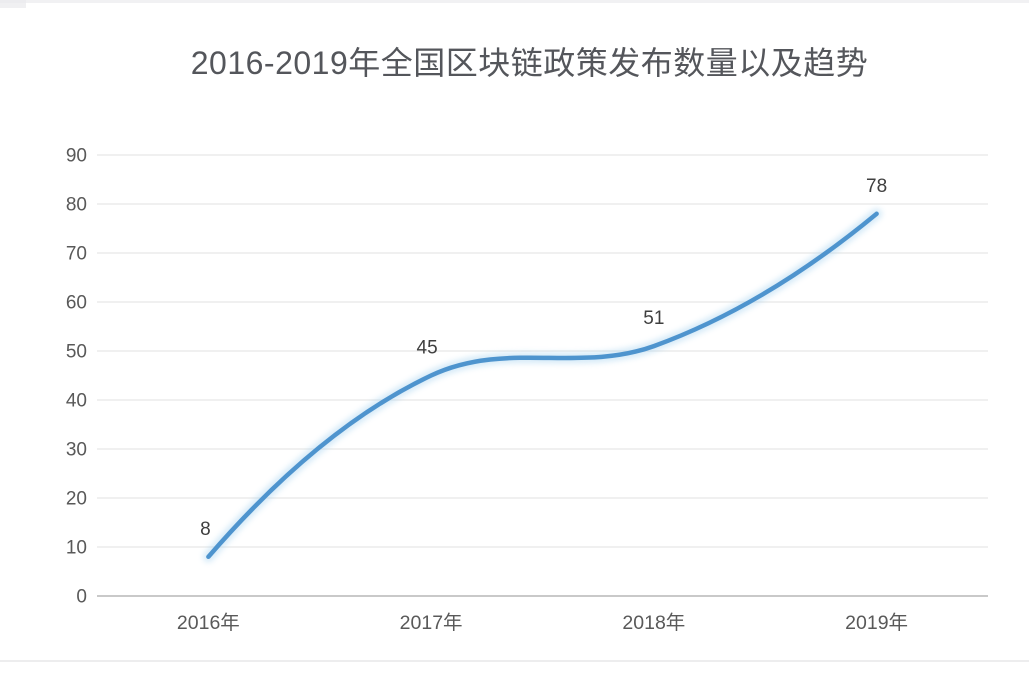 Image resolution: width=1029 pixels, height=676 pixels. Describe the element at coordinates (514, 1) in the screenshot. I see `top-edge-artifact` at that location.